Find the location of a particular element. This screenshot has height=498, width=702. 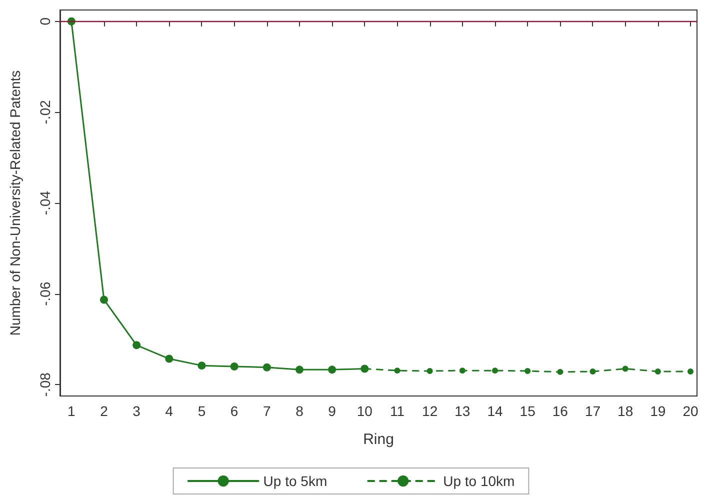

x-tick-label: 16 is located at coordinates (560, 411).